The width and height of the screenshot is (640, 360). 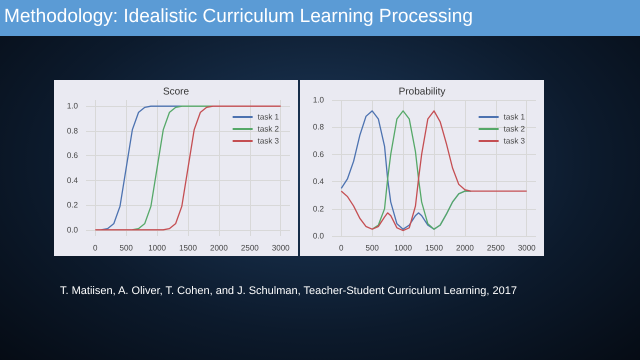 I want to click on text: T. Matiisen, A. Oliver, T. Cohen, and J. Schulman, Teacher-Student Curriculum Learning, 2017, so click(x=289, y=291).